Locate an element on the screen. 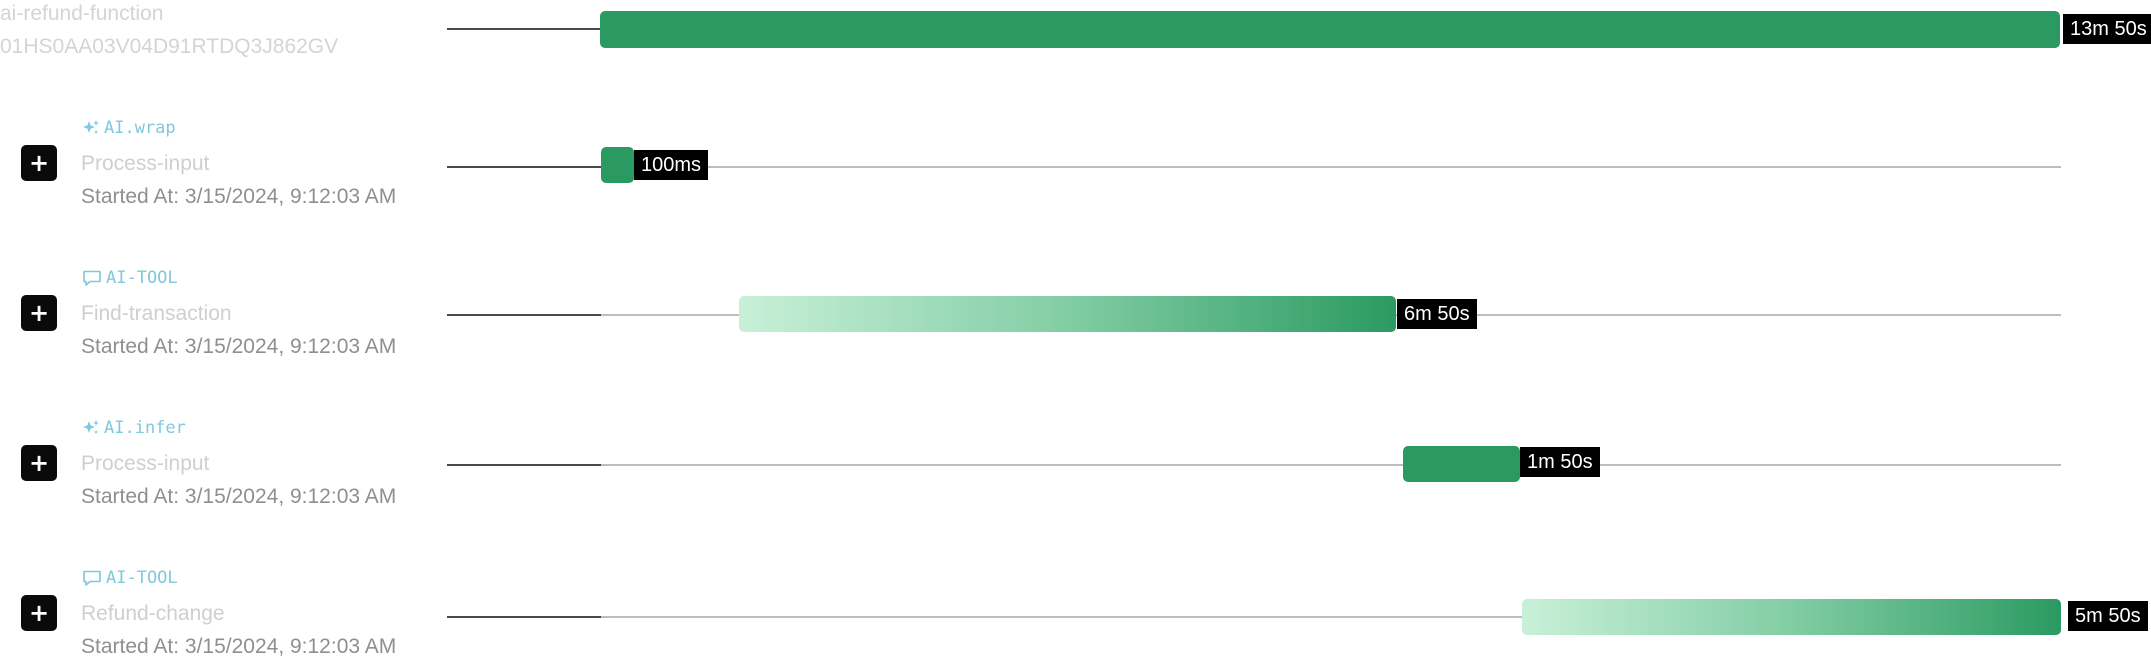 This screenshot has height=663, width=2151. trace-duration-bar is located at coordinates (1330, 29).